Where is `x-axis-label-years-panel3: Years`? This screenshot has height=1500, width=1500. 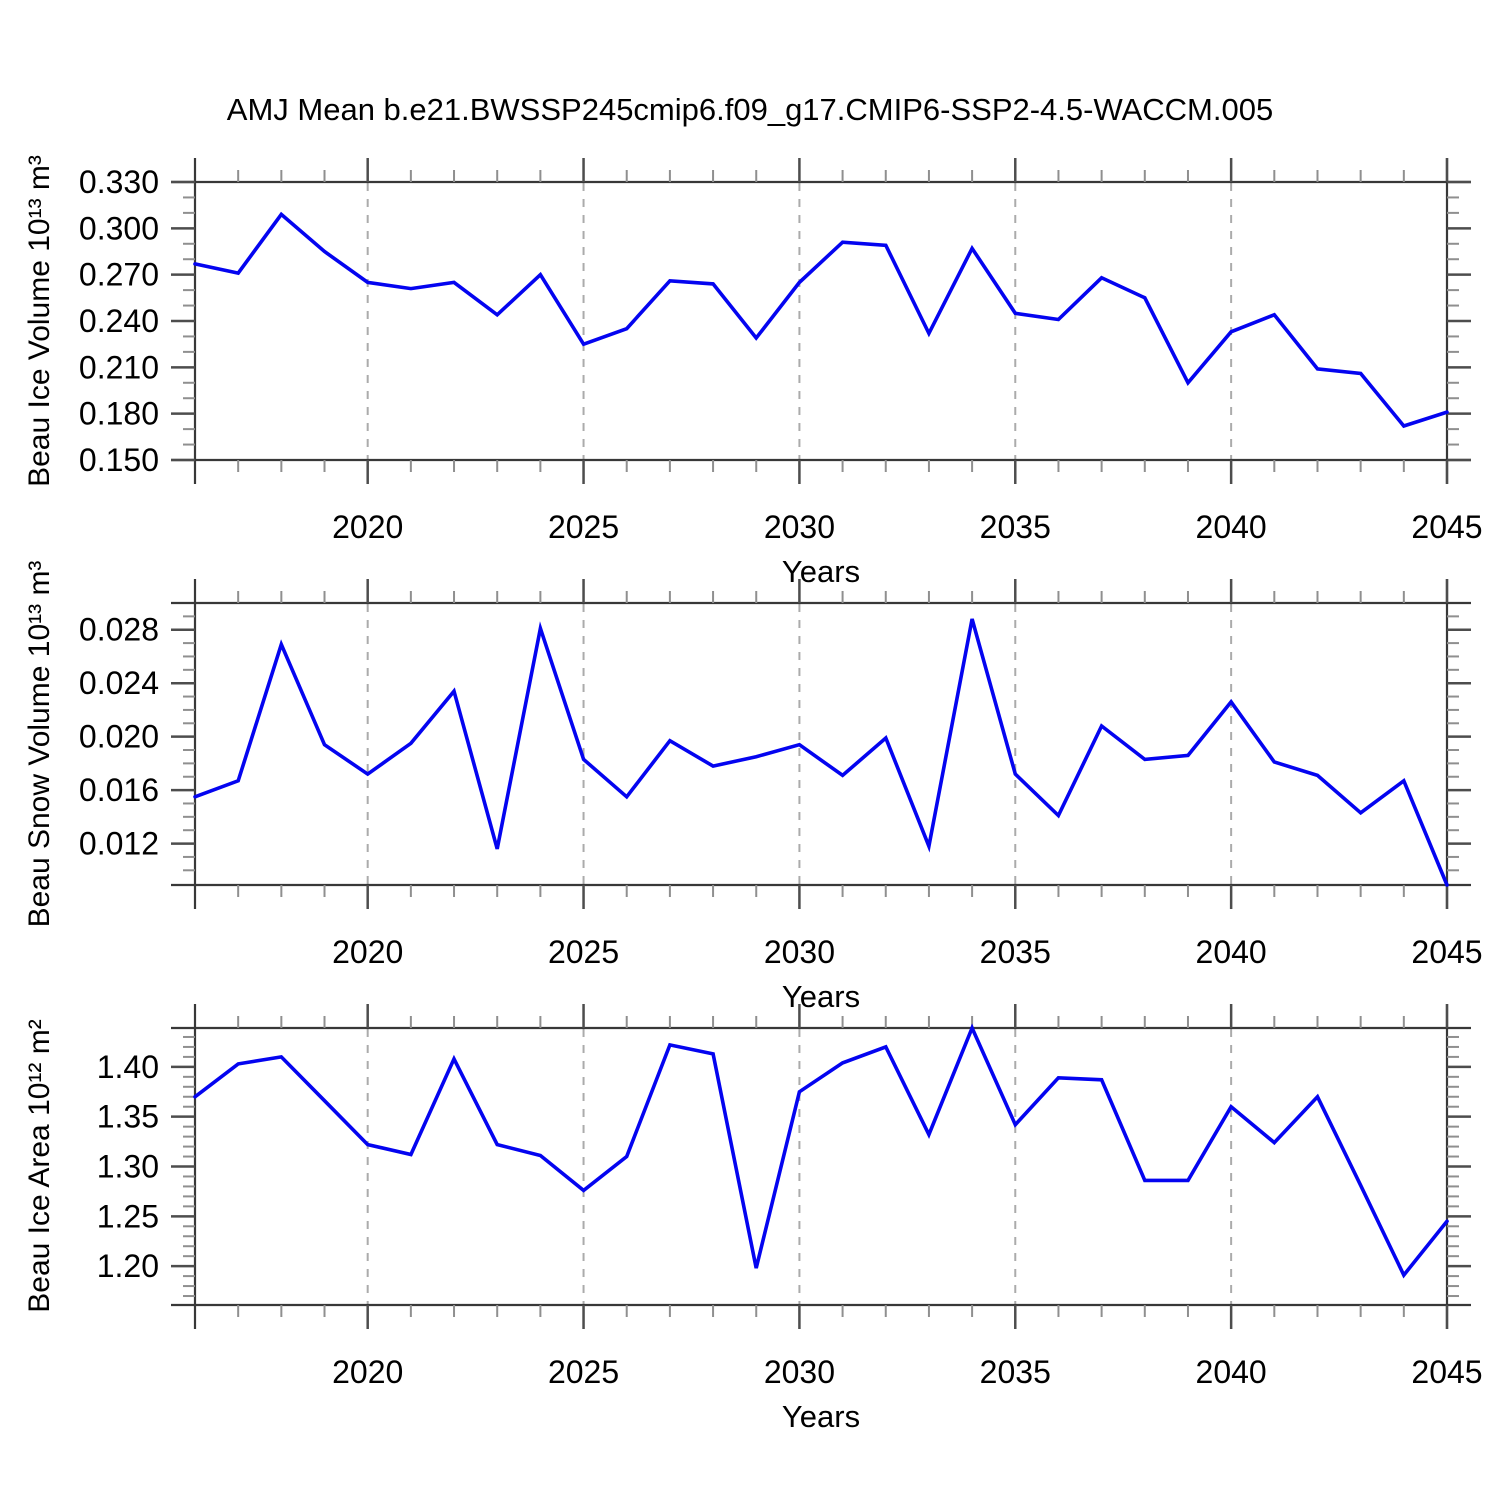 x-axis-label-years-panel3: Years is located at coordinates (821, 1416).